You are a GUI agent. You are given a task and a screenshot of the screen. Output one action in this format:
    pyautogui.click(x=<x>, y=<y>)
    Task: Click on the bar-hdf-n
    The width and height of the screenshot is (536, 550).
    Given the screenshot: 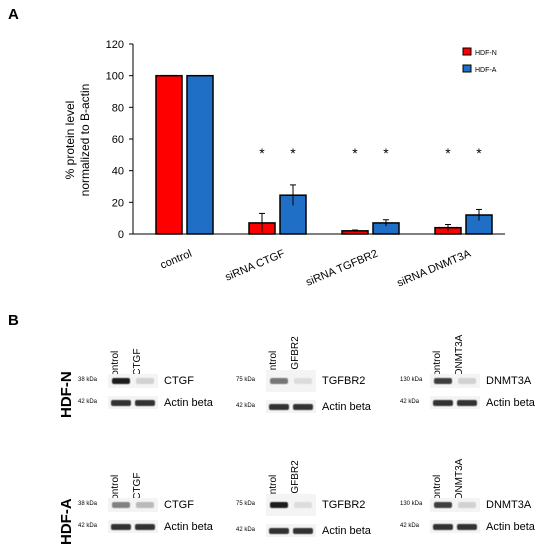 What is the action you would take?
    pyautogui.click(x=169, y=154)
    